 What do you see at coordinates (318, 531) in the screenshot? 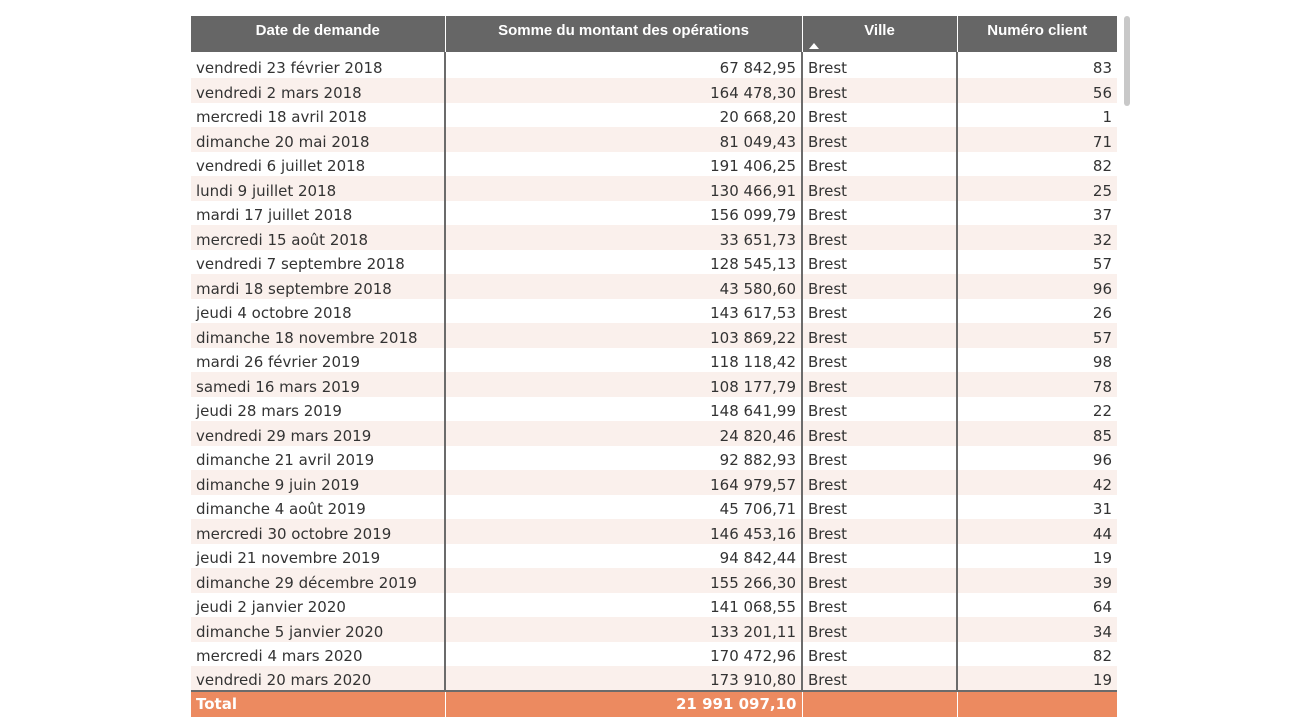
I see `cell-date: mercredi 30 octobre 2019` at bounding box center [318, 531].